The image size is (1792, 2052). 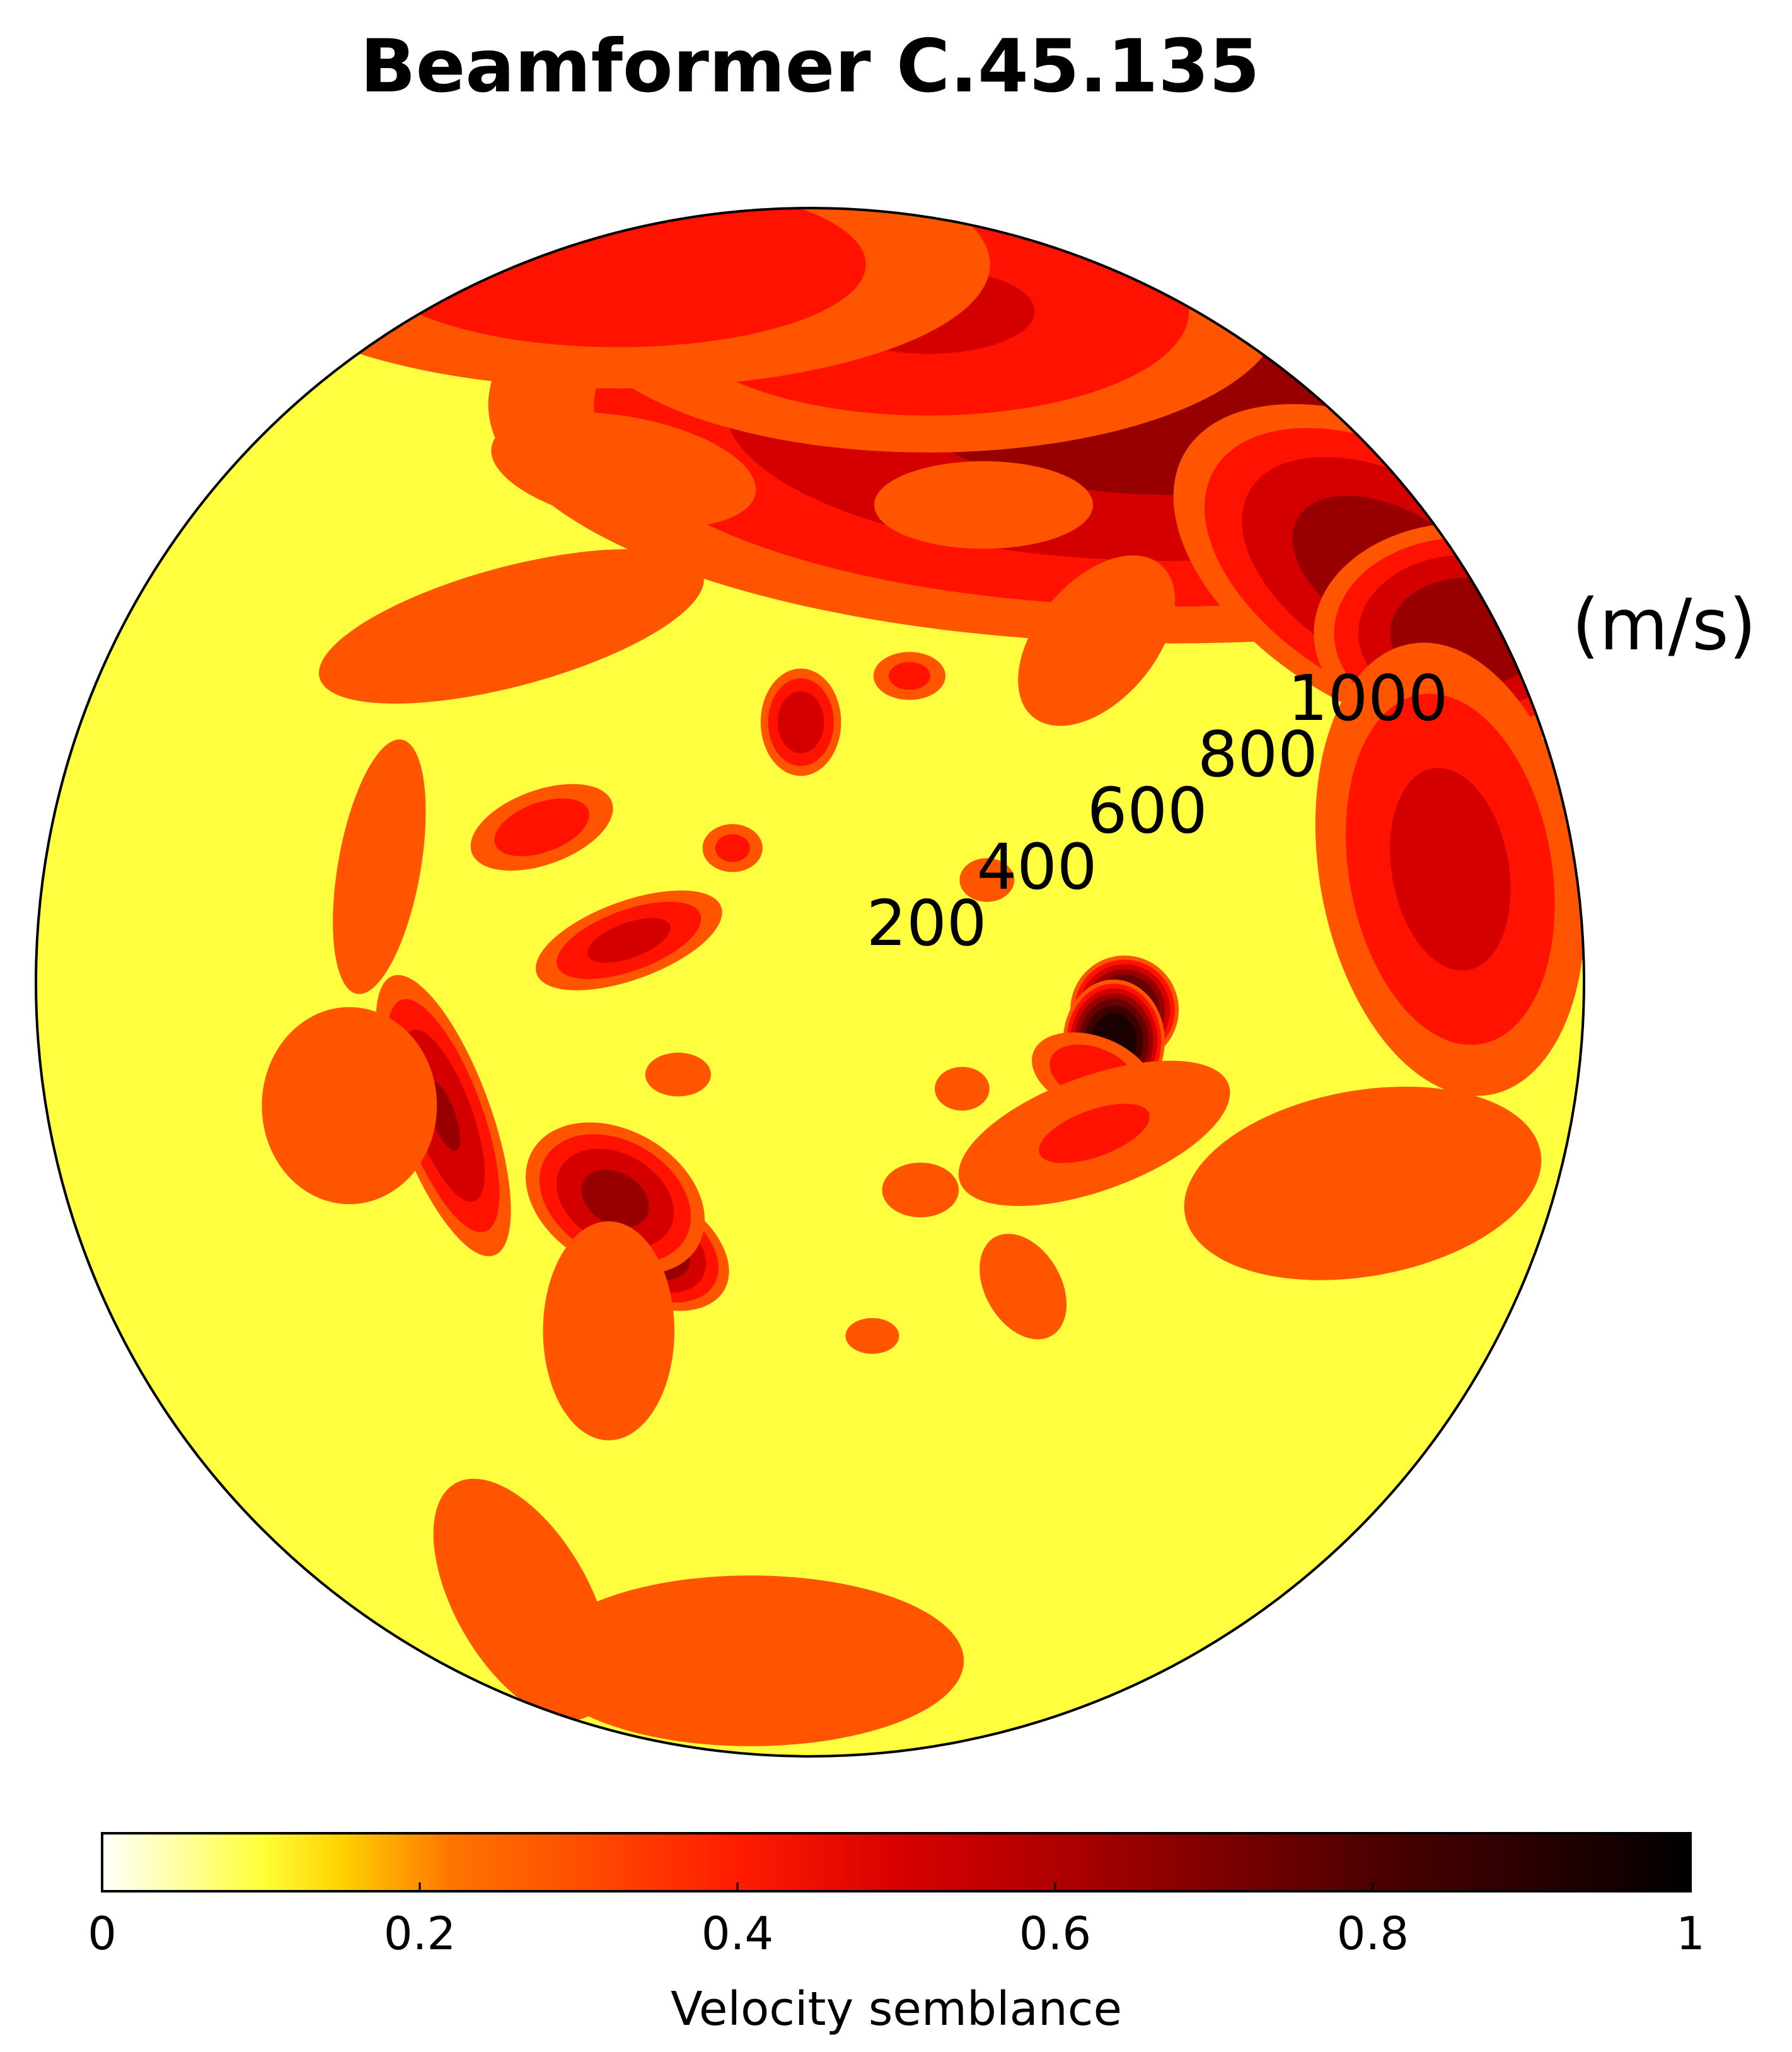 I want to click on colorbar-tick-label: 0.2, so click(x=420, y=1933).